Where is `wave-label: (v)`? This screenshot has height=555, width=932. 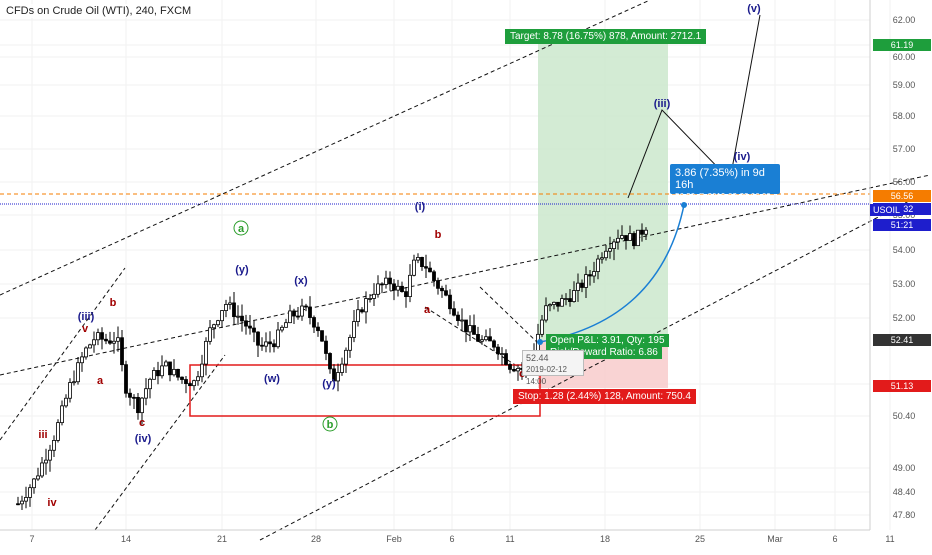 wave-label: (v) is located at coordinates (754, 9).